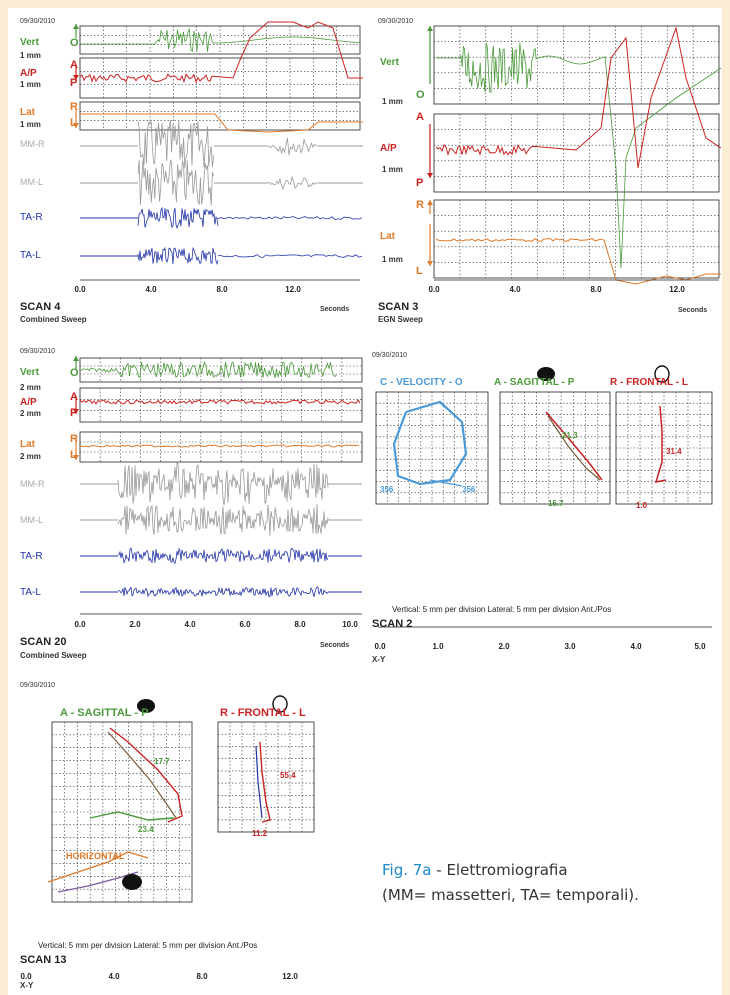 The width and height of the screenshot is (730, 995). I want to click on scan3-letter-l: L, so click(419, 271).